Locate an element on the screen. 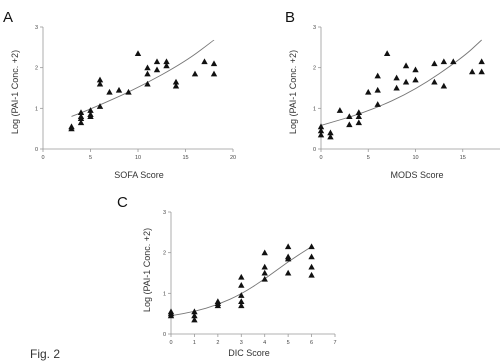 The height and width of the screenshot is (361, 503). panel-letter-c: C is located at coordinates (122, 202).